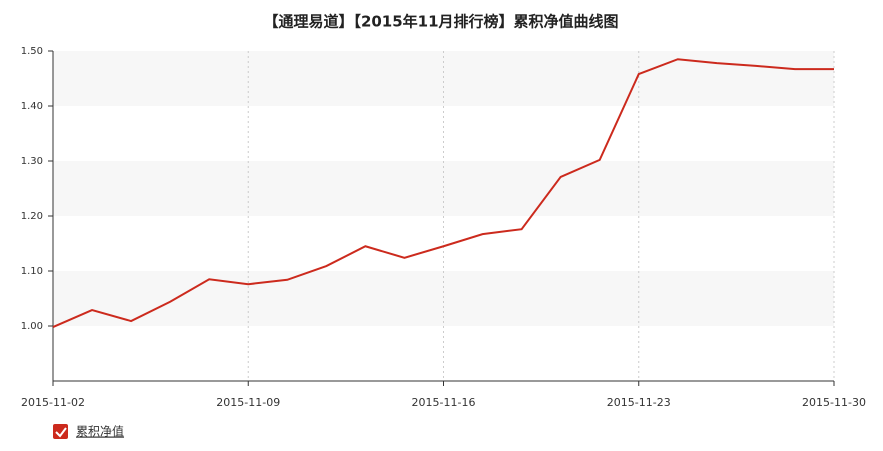 This screenshot has height=451, width=883. I want to click on y-tick-label: 1.10, so click(32, 271).